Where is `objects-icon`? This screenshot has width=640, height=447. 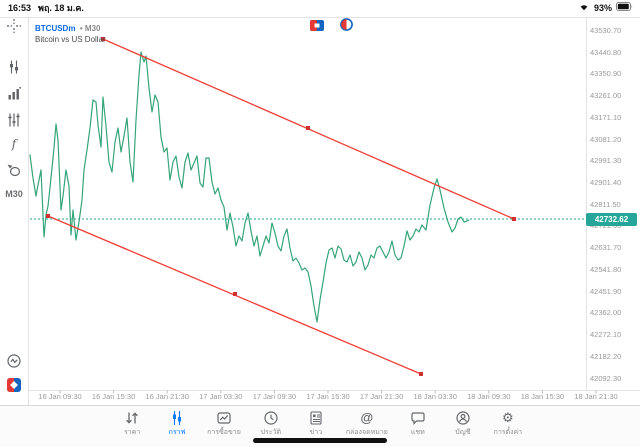 objects-icon is located at coordinates (14, 170).